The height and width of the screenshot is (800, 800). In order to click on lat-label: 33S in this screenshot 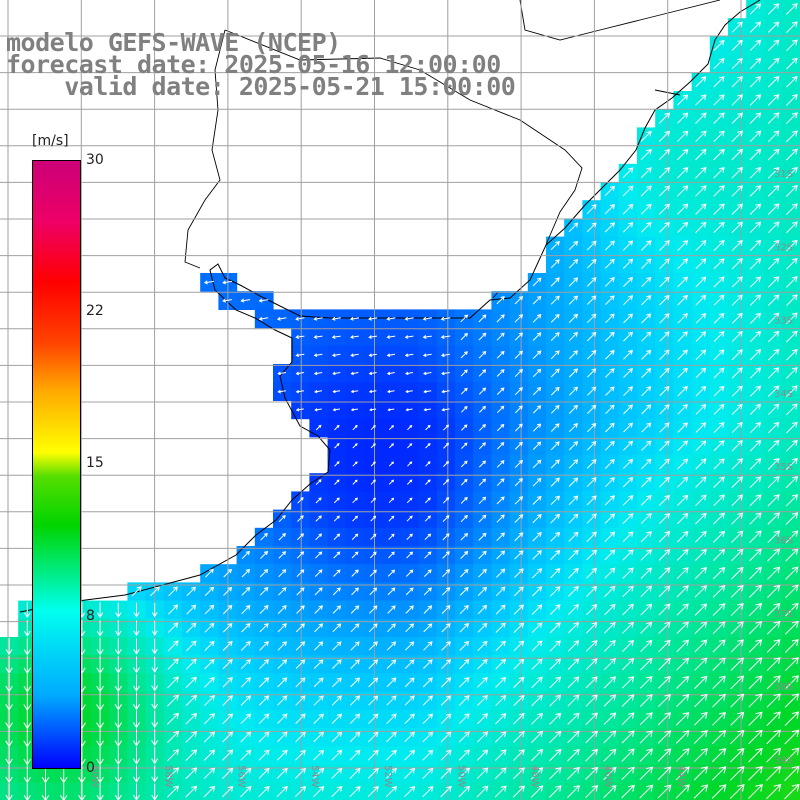, I will do `click(783, 321)`.